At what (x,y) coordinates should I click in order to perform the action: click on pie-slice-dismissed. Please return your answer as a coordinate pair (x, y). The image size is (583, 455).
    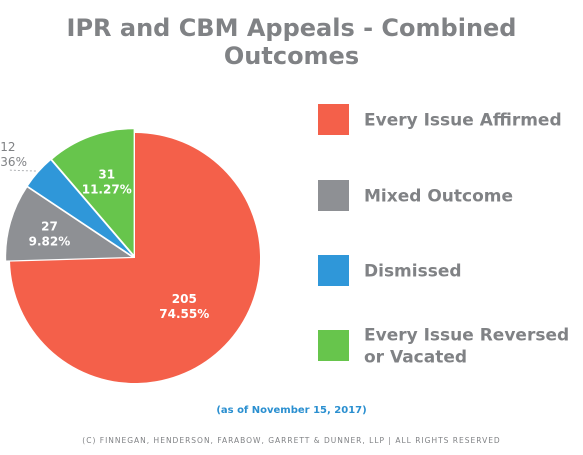
    Looking at the image, I should click on (80, 208).